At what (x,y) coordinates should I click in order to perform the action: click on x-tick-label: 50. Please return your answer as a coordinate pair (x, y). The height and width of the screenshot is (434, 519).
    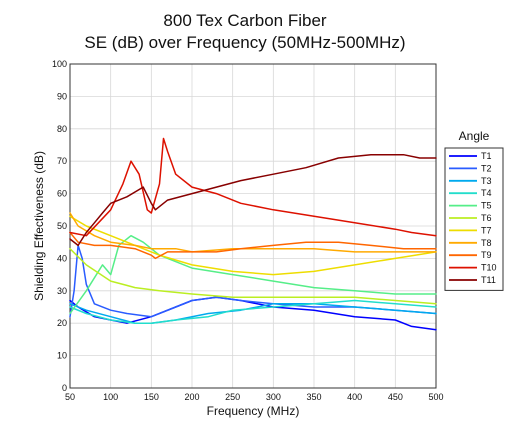
    Looking at the image, I should click on (70, 397).